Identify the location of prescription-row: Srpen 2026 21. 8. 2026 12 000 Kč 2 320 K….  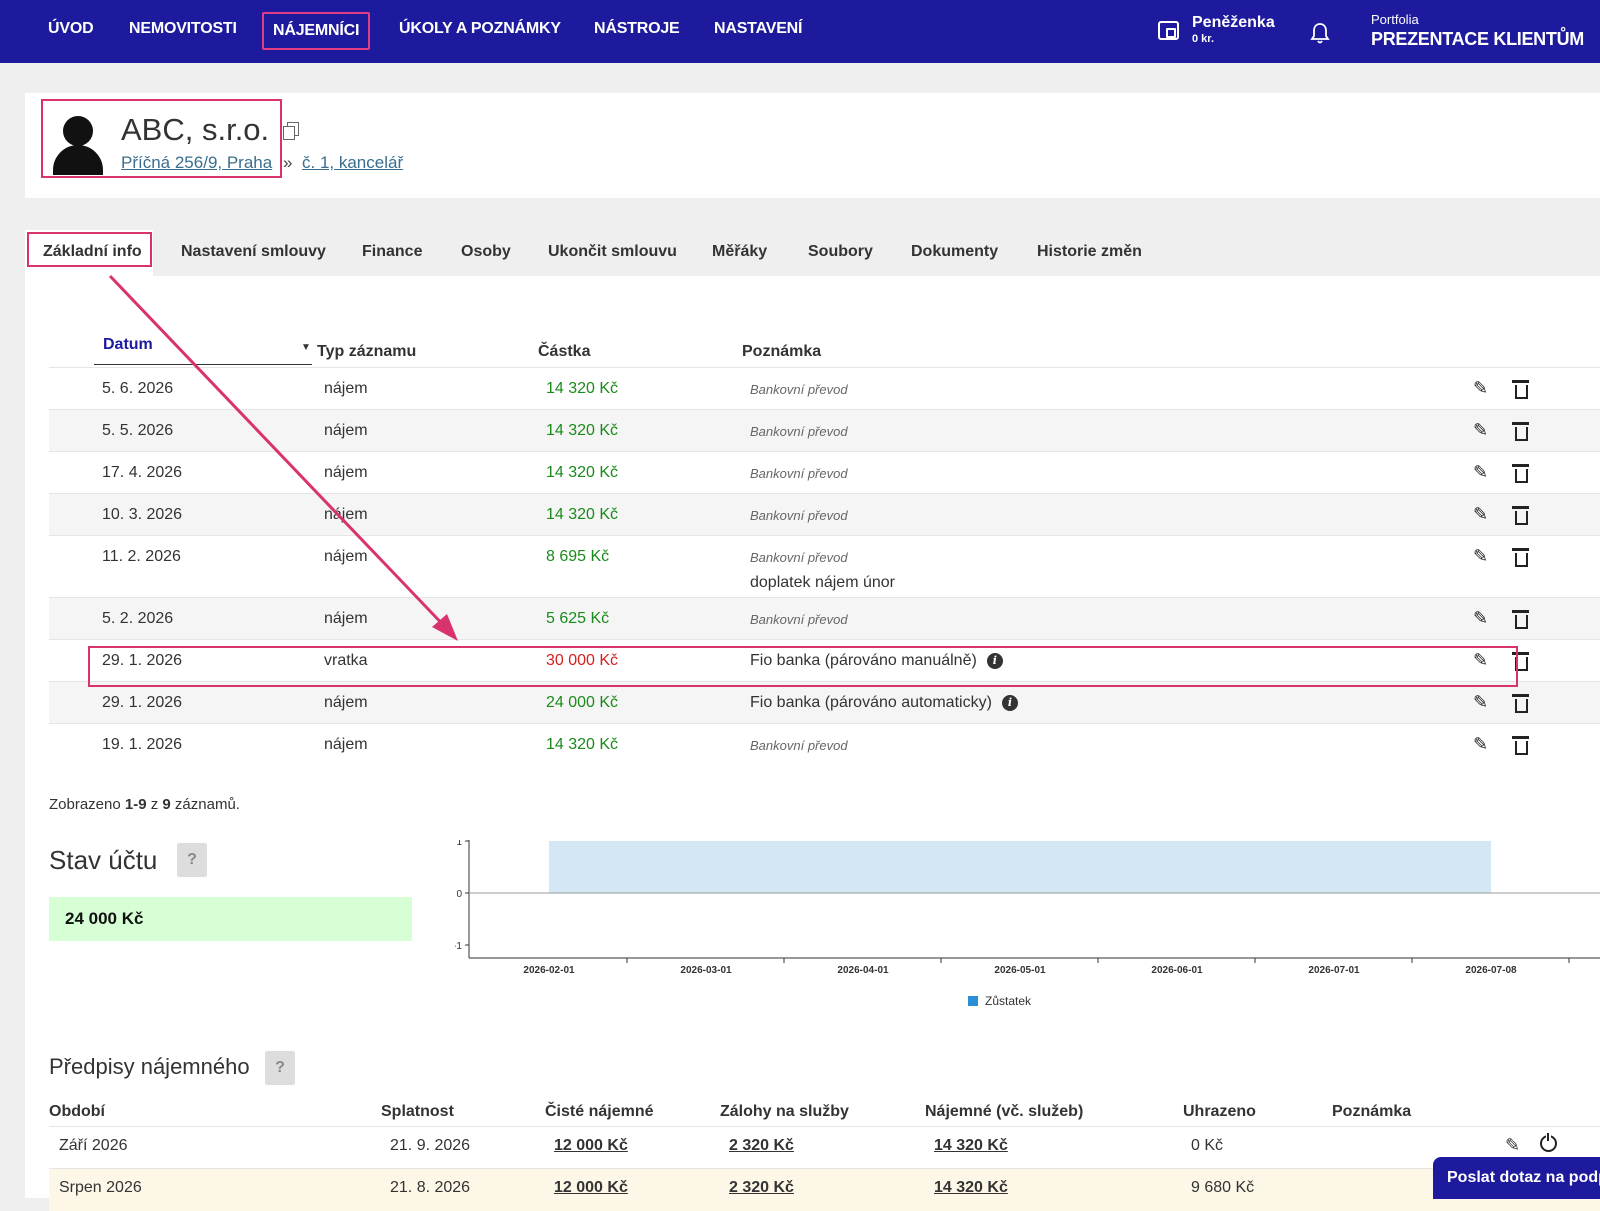
(824, 1189).